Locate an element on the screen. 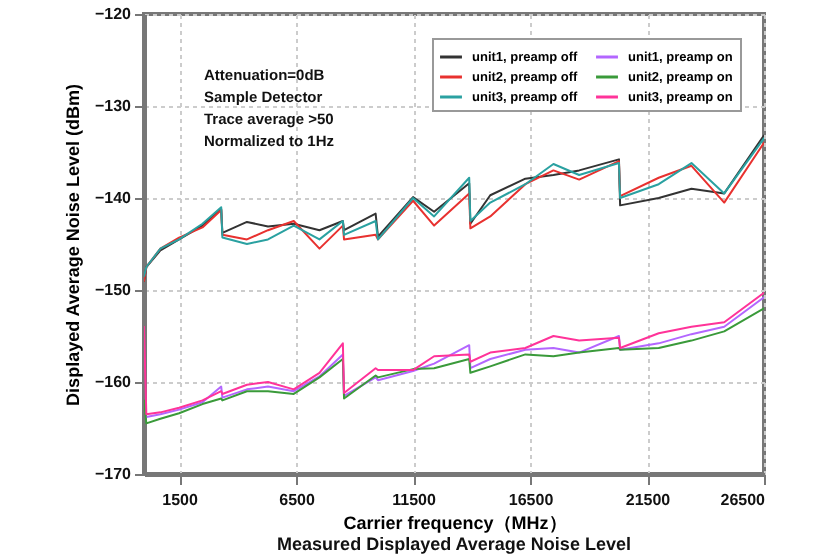  y-tick-label: −140 is located at coordinates (113, 198).